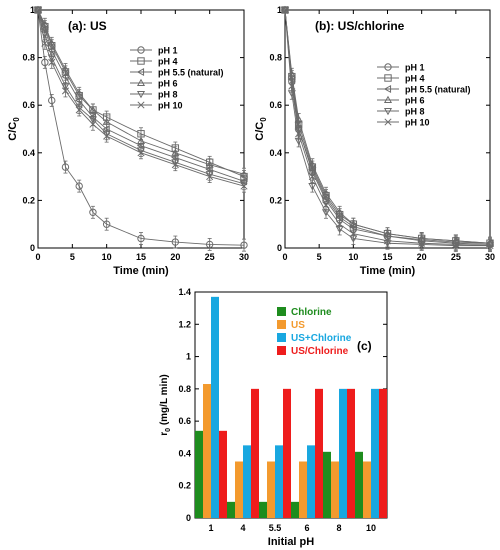 This screenshot has width=500, height=550. I want to click on x-tick-label: 20, so click(422, 257).